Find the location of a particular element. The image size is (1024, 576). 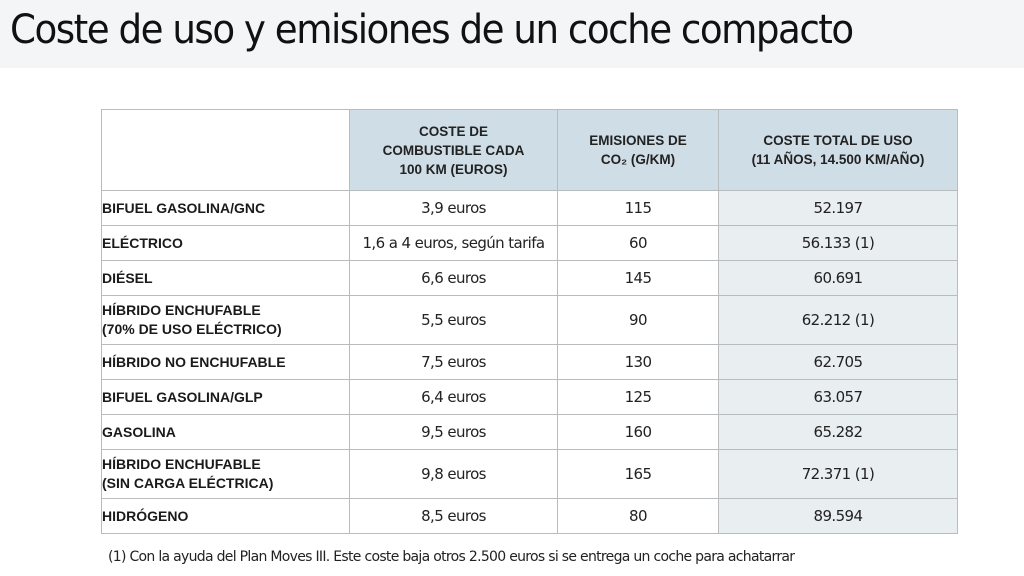

header-line: COSTE TOTAL DE USO is located at coordinates (838, 140).